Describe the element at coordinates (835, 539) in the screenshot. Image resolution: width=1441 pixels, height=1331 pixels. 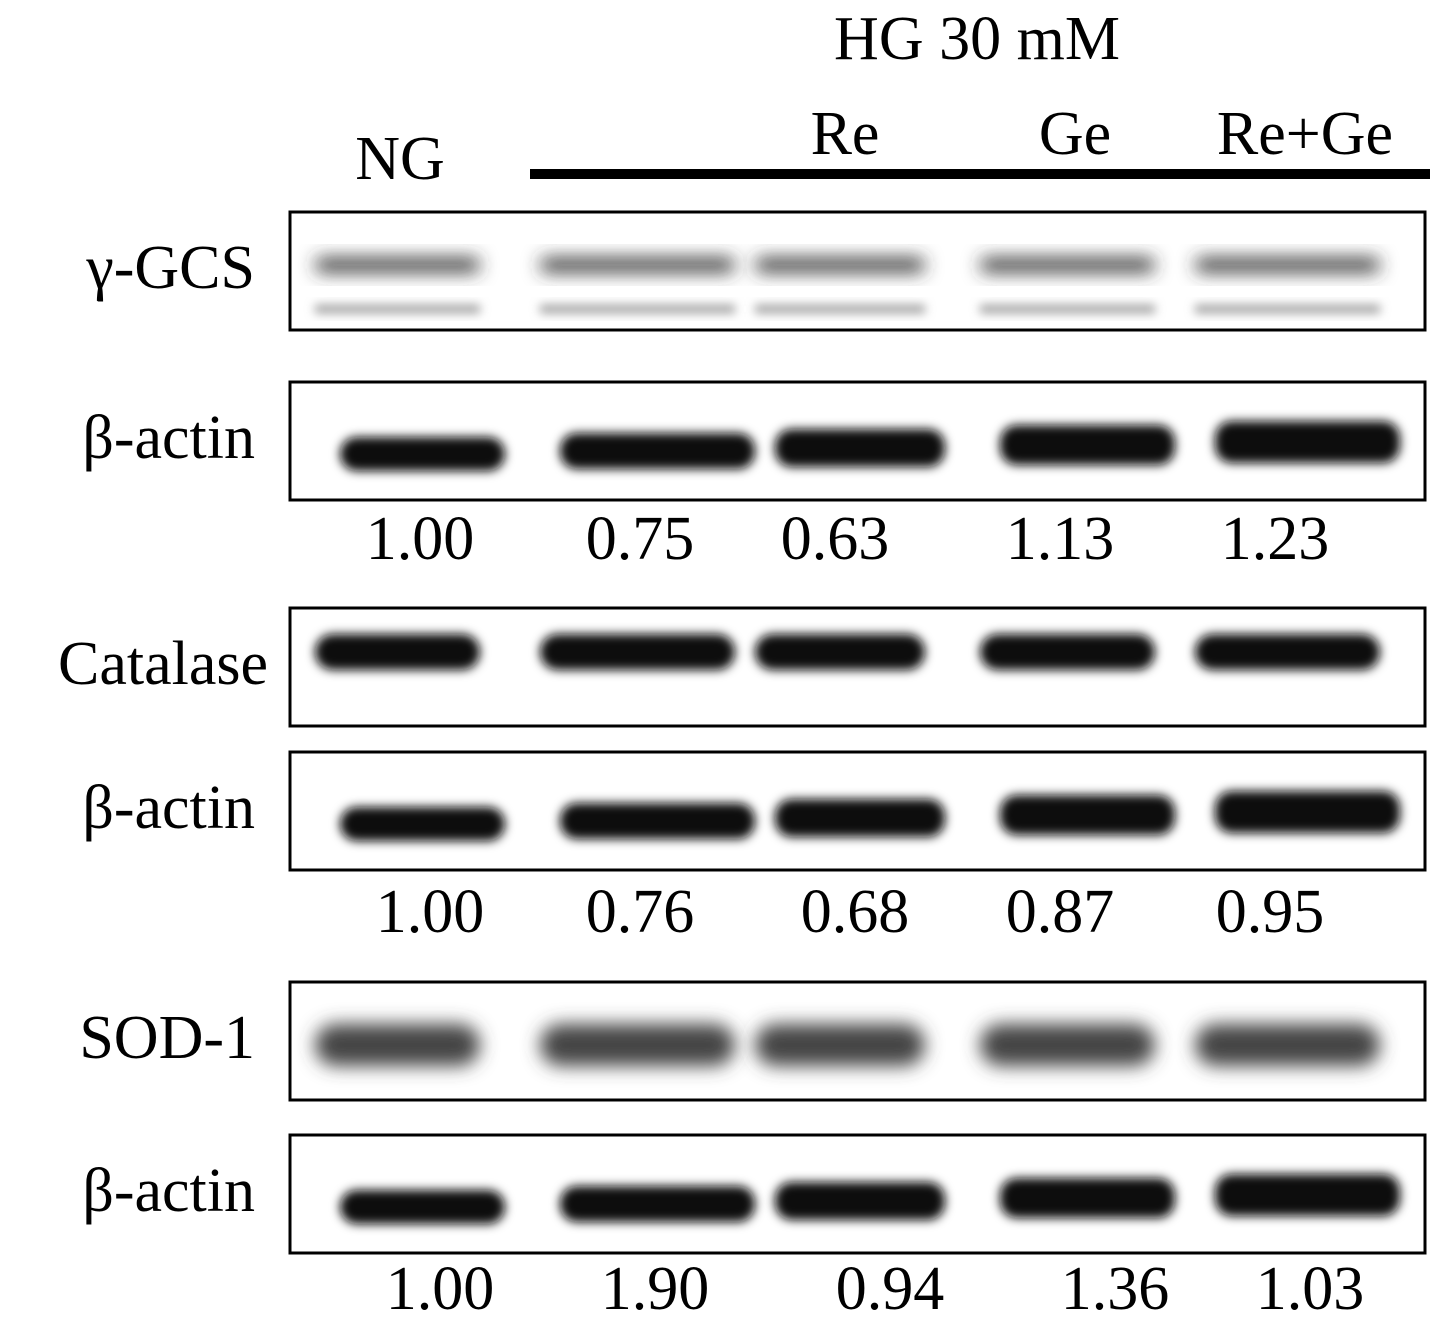
I see `ratio-value: 0.63` at that location.